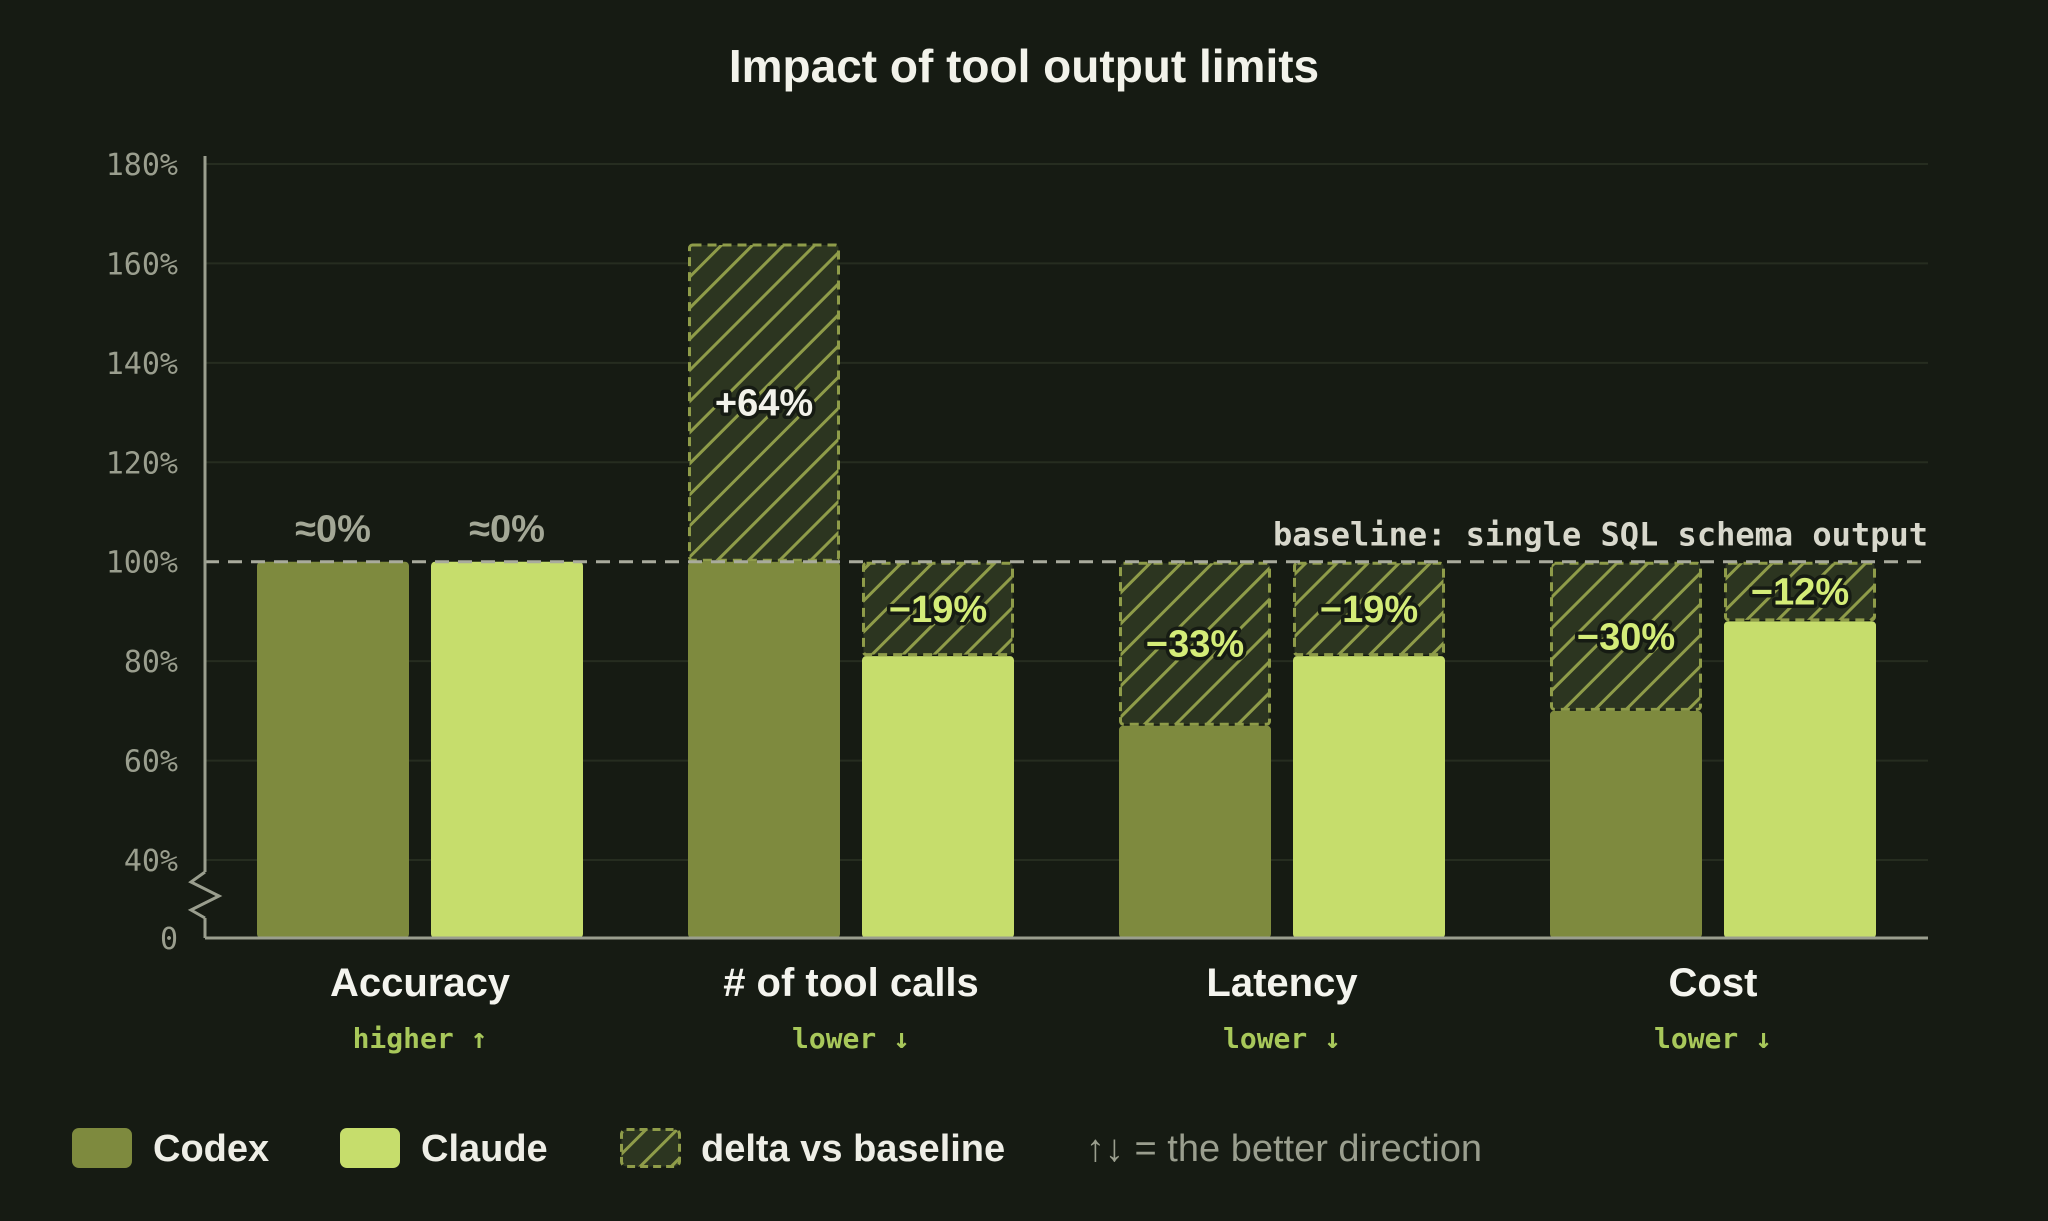 The height and width of the screenshot is (1221, 2048). I want to click on y-tick-label: 120%, so click(142, 463).